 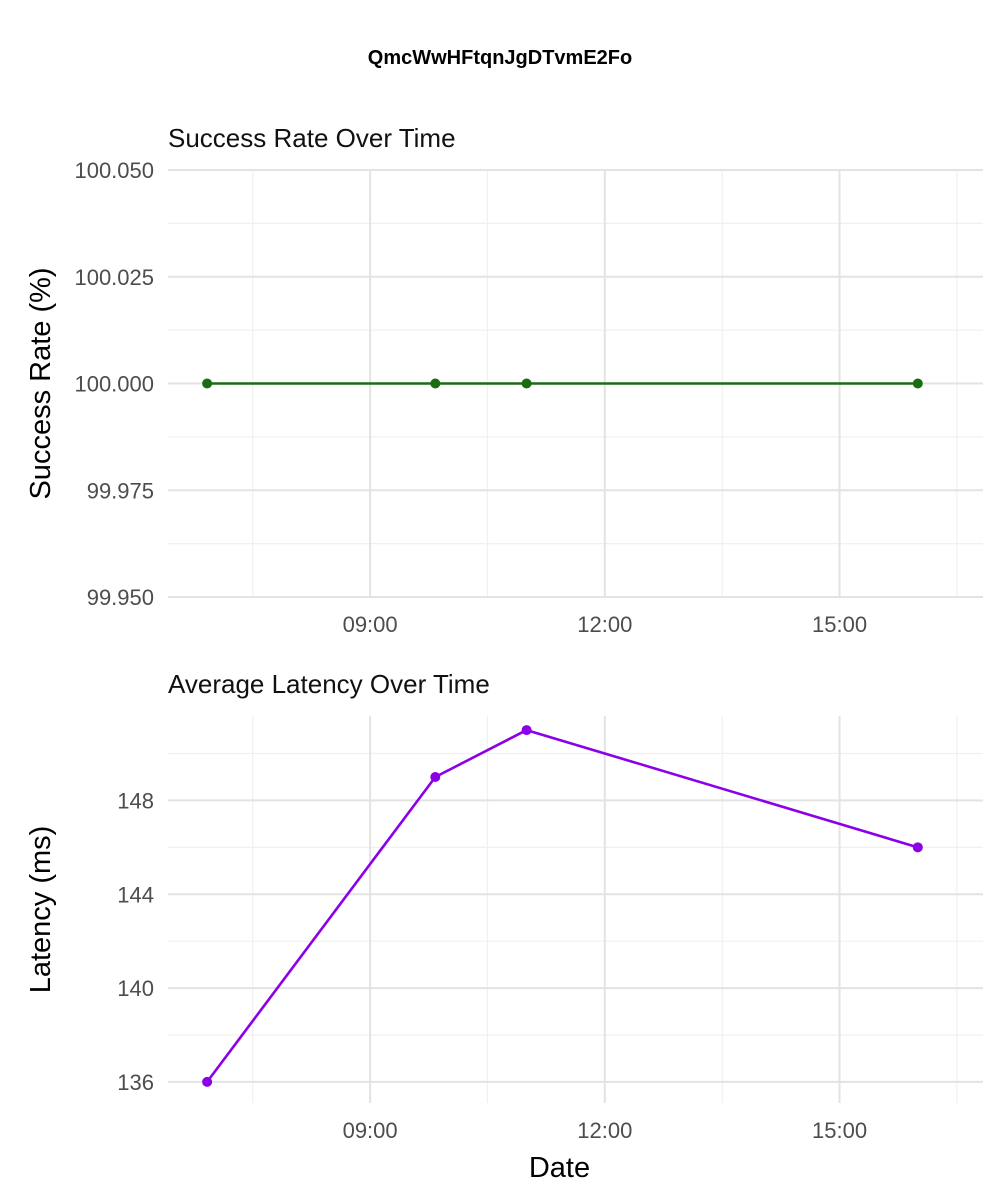 What do you see at coordinates (114, 384) in the screenshot?
I see `y-tick-label: 100.000` at bounding box center [114, 384].